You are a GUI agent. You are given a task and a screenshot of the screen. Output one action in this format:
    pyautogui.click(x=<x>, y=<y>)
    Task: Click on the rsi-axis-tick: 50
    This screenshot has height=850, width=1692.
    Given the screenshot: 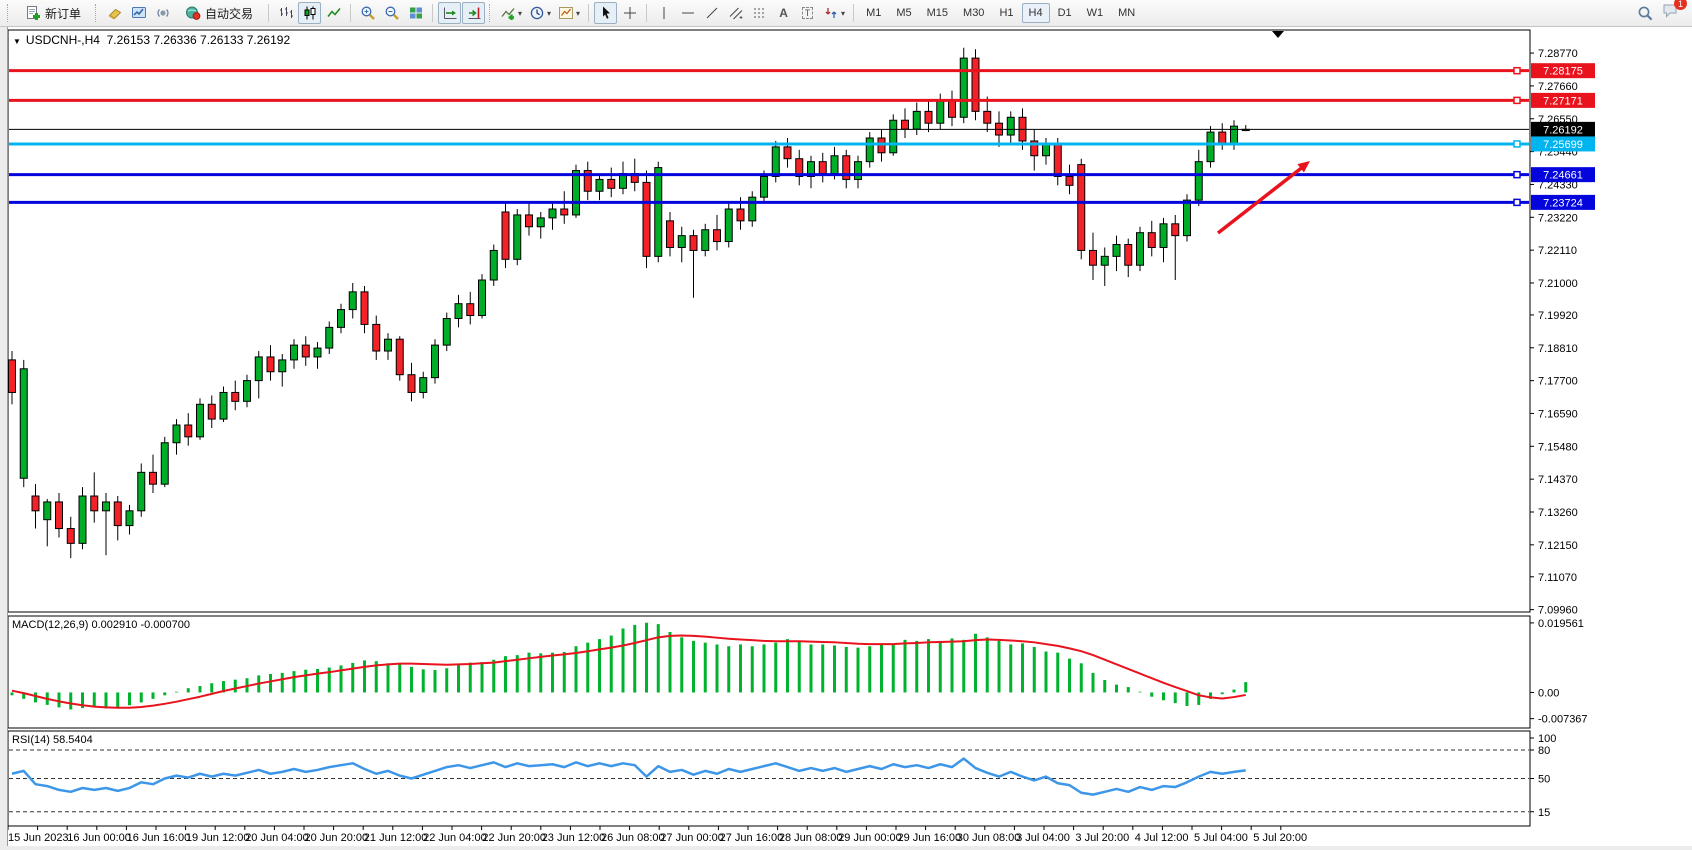 What is the action you would take?
    pyautogui.click(x=1544, y=780)
    